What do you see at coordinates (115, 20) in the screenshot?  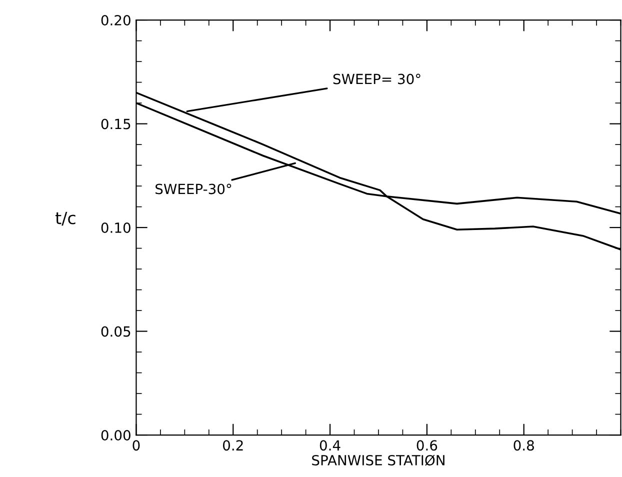 I see `y-tick-label: 0.20` at bounding box center [115, 20].